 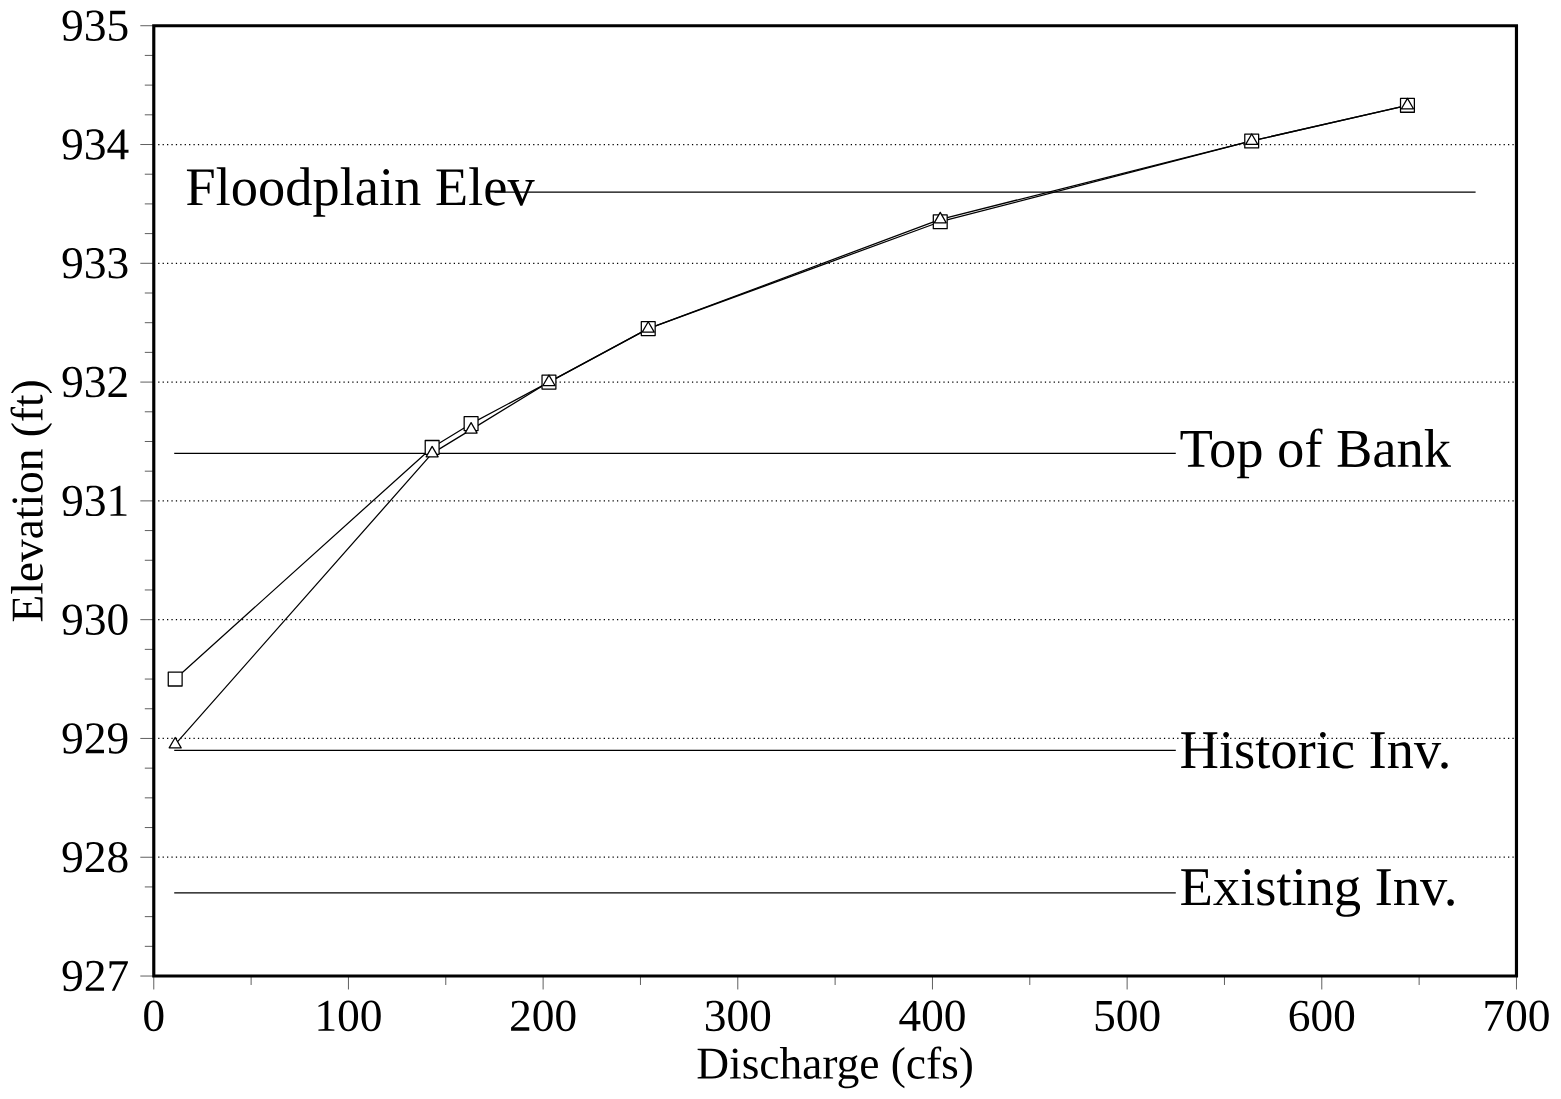 I want to click on y-tick-label: 934, so click(x=95, y=144).